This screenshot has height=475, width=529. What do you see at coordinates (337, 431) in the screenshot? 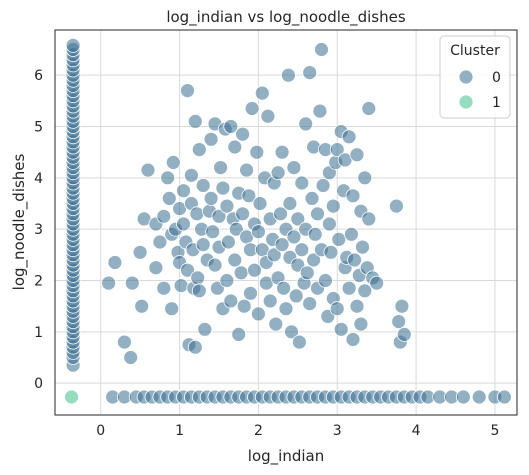
I see `x-tick-label: 3` at bounding box center [337, 431].